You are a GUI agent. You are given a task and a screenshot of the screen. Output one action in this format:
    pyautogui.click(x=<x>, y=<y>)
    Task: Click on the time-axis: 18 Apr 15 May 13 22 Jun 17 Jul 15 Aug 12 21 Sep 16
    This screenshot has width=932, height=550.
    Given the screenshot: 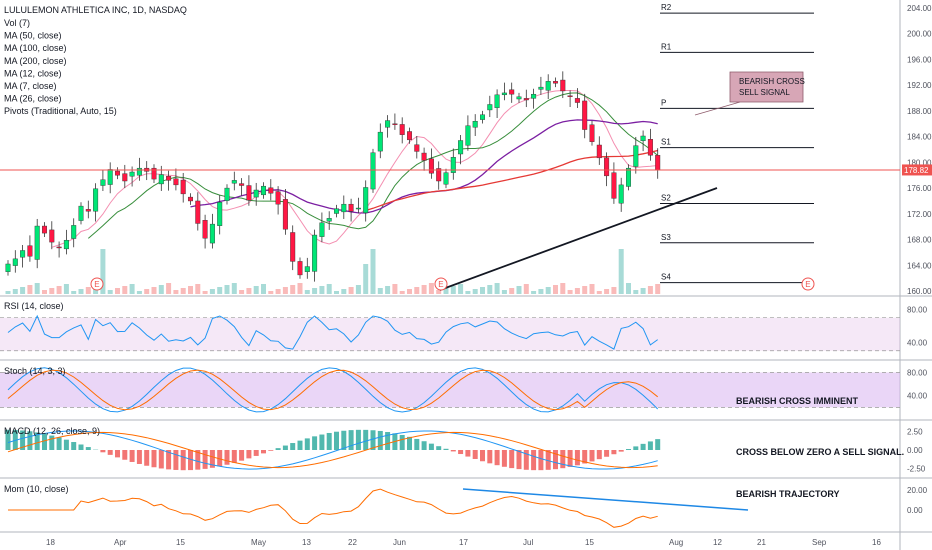 What is the action you would take?
    pyautogui.click(x=463, y=542)
    